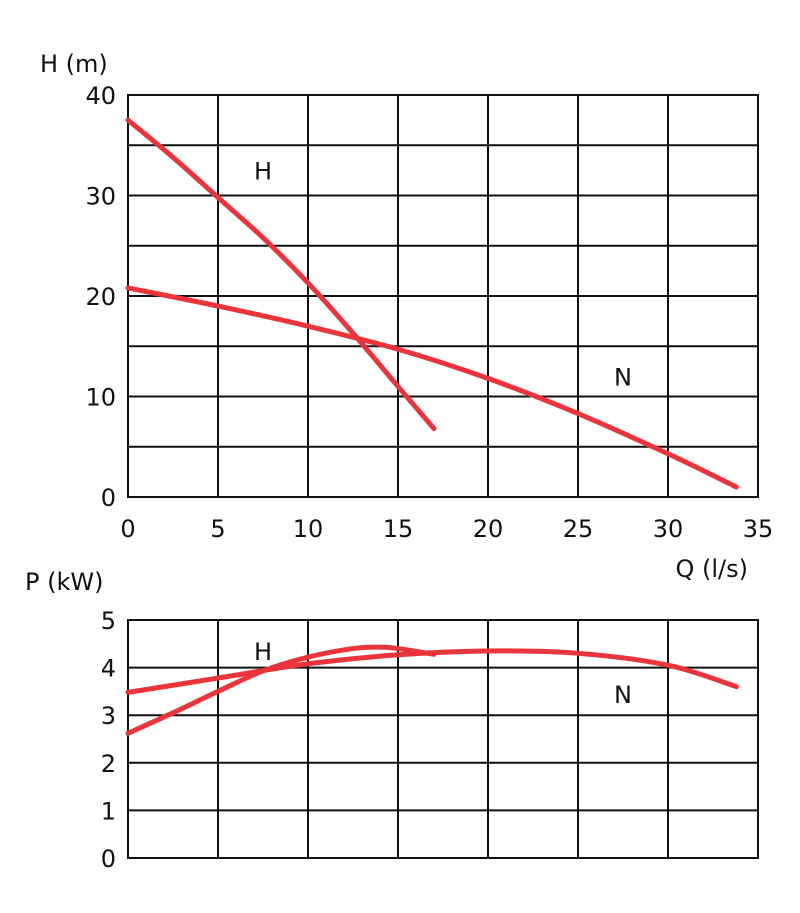  Describe the element at coordinates (108, 621) in the screenshot. I see `y-tick-label: 5` at that location.